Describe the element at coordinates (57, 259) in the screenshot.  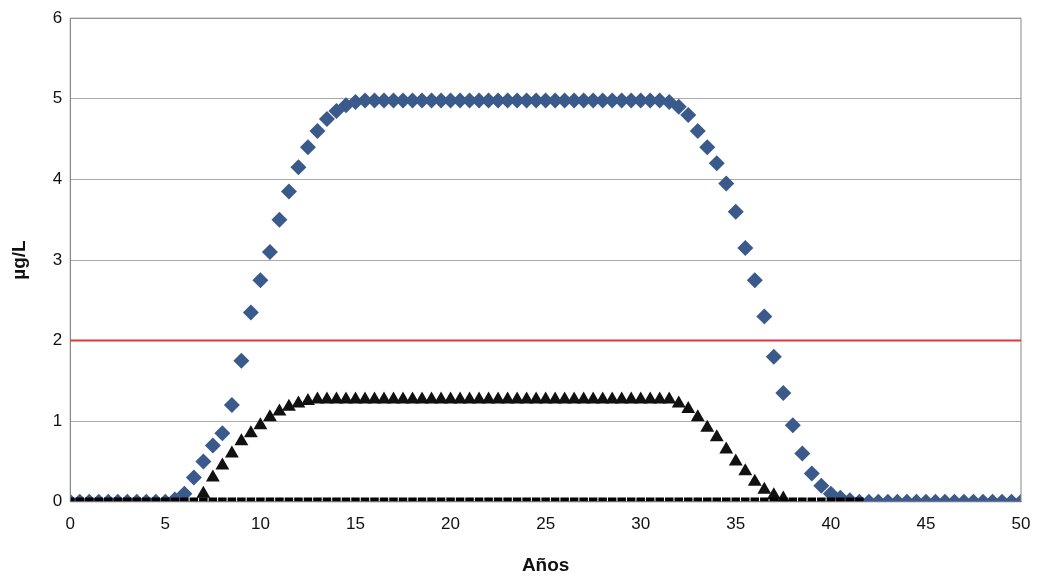
I see `y-tick-label: 3` at that location.